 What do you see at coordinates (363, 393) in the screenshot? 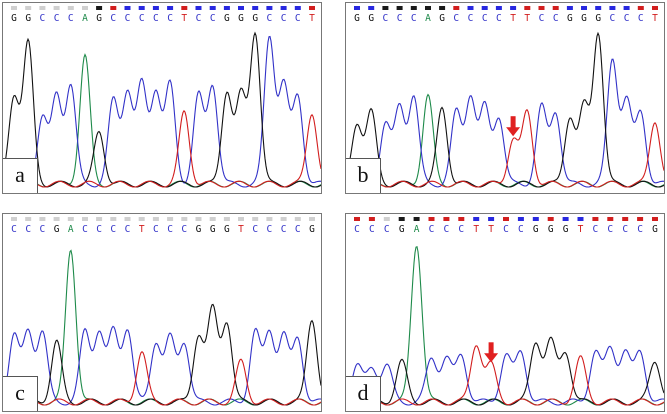
I see `panel-label-d: d` at bounding box center [363, 393].